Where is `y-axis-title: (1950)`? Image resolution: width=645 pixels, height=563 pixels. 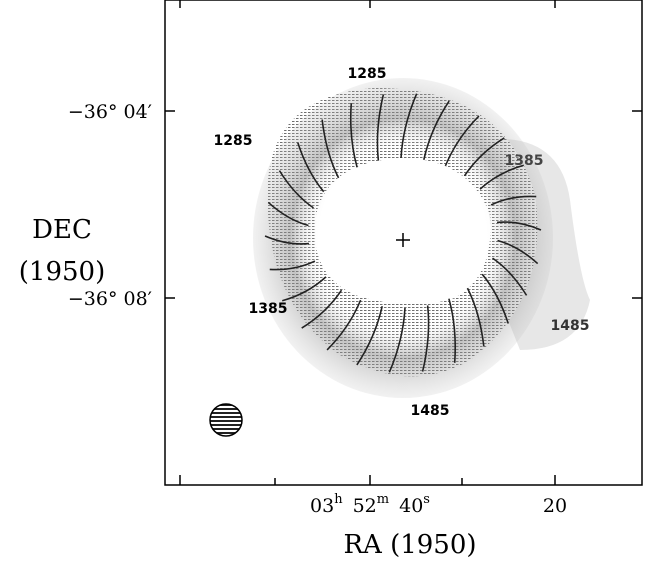 y-axis-title: (1950) is located at coordinates (62, 272).